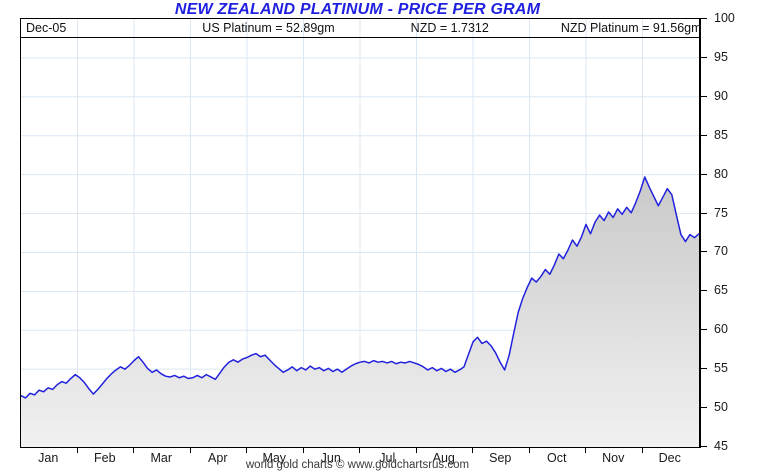 The width and height of the screenshot is (760, 475). Describe the element at coordinates (721, 329) in the screenshot. I see `y-tick-label: 60` at that location.